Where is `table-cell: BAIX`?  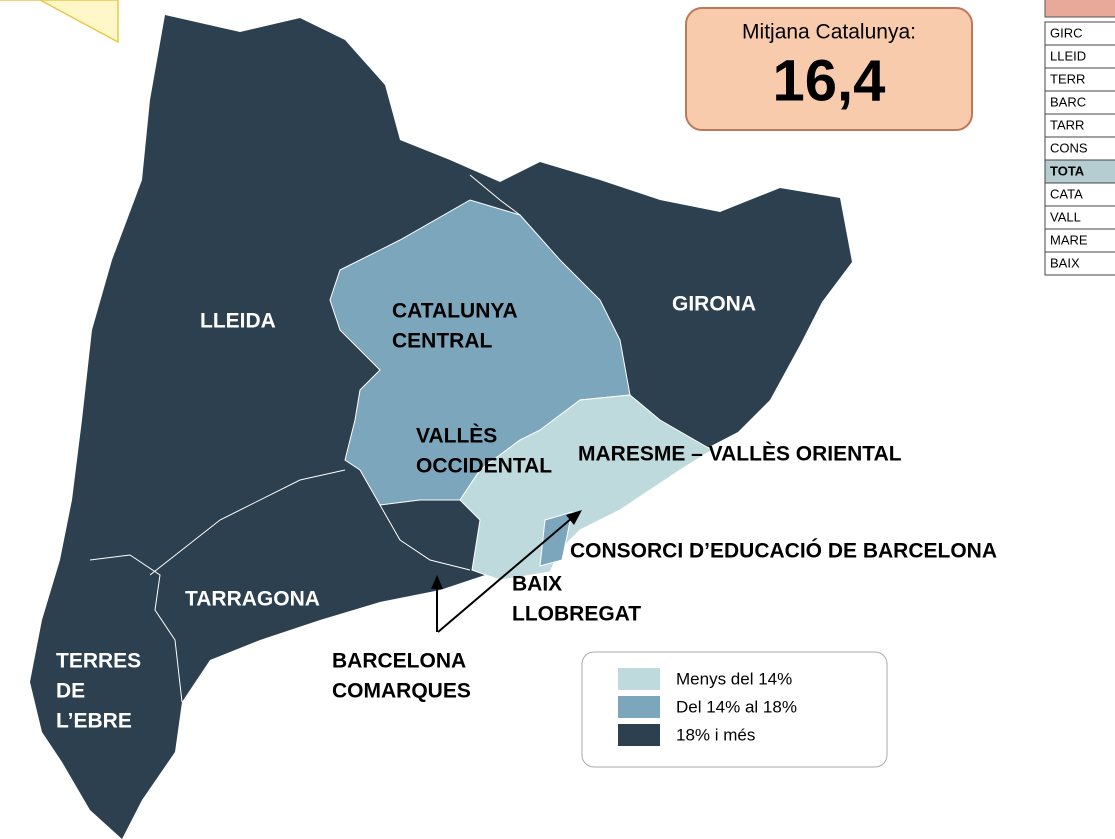 table-cell: BAIX is located at coordinates (1065, 262).